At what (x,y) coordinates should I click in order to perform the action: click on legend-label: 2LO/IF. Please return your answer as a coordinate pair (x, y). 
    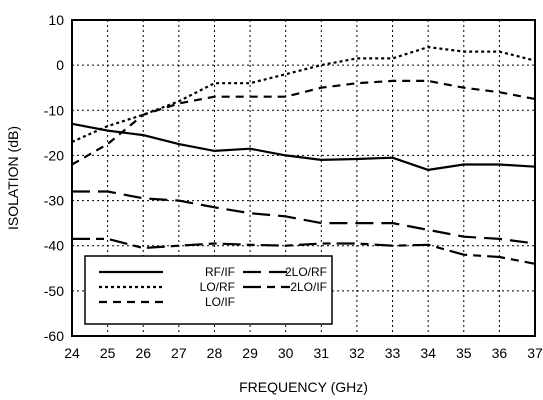
    Looking at the image, I should click on (308, 287).